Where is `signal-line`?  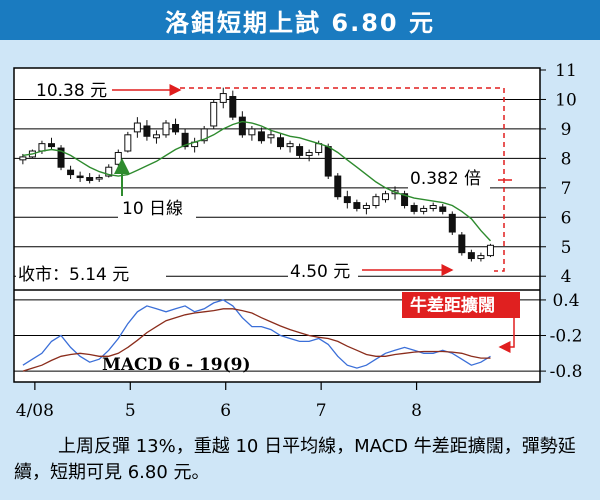
signal-line is located at coordinates (256, 340).